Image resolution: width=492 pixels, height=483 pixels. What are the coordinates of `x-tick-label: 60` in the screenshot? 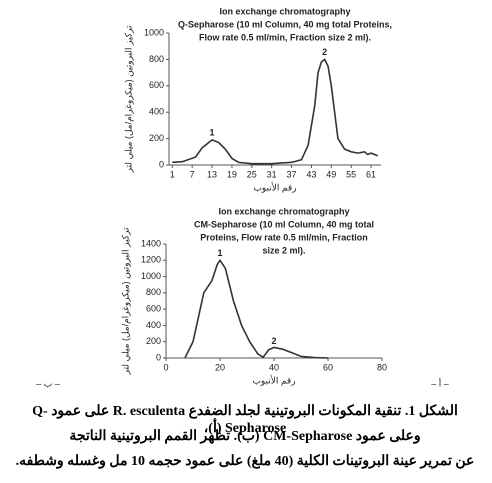 It's located at (328, 367).